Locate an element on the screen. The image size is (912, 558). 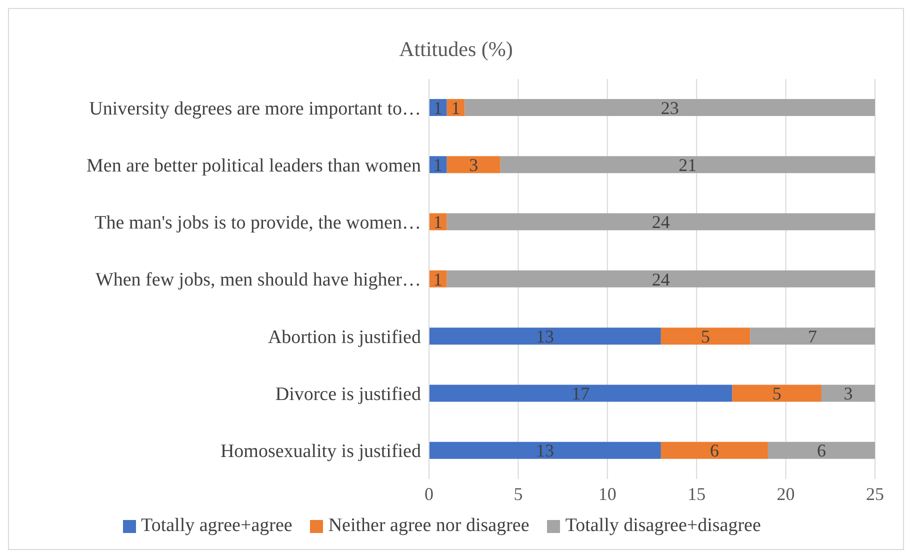
legend-label: Neither agree nor disagree is located at coordinates (429, 526).